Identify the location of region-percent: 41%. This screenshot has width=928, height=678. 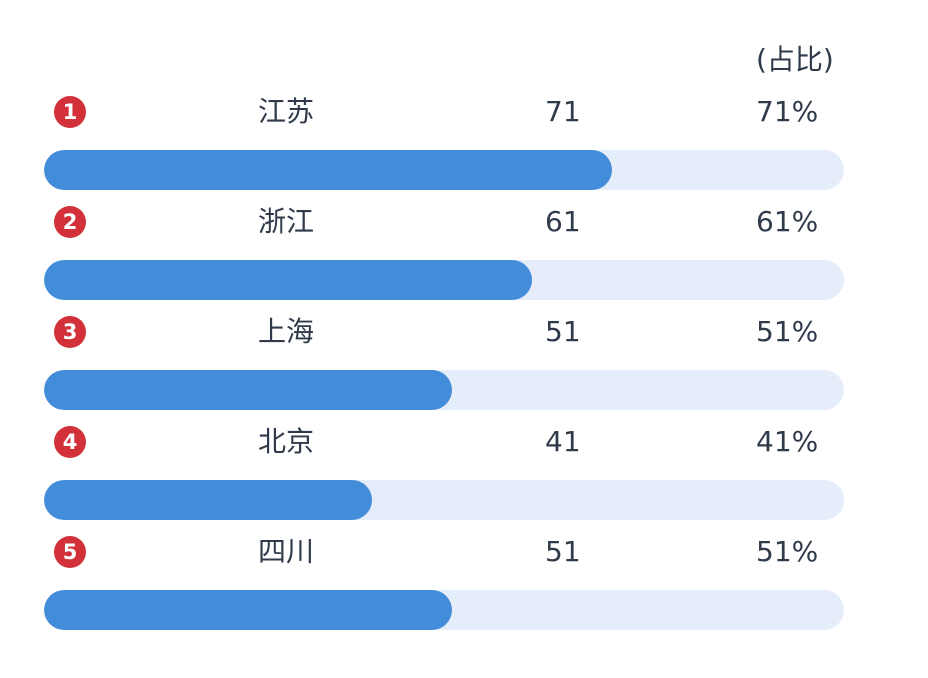
(787, 441).